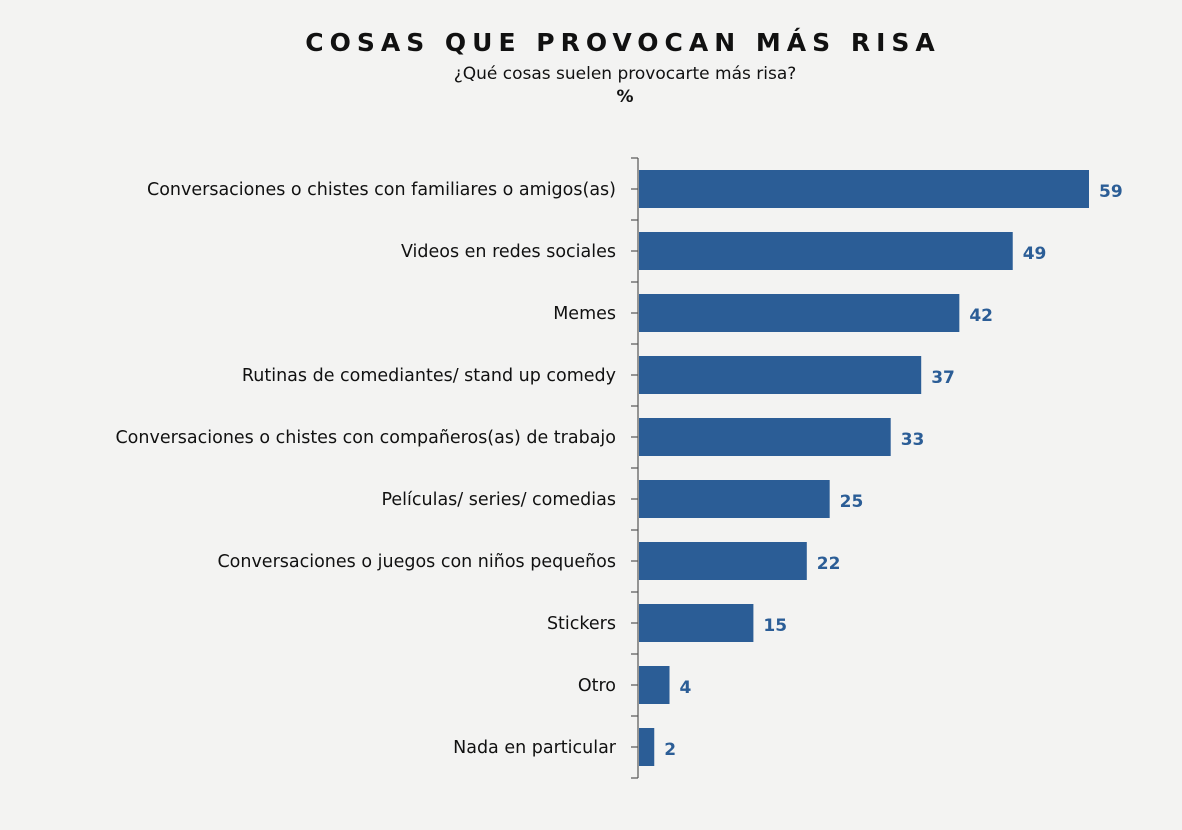 This screenshot has width=1182, height=830. Describe the element at coordinates (686, 688) in the screenshot. I see `data-label: 4` at that location.